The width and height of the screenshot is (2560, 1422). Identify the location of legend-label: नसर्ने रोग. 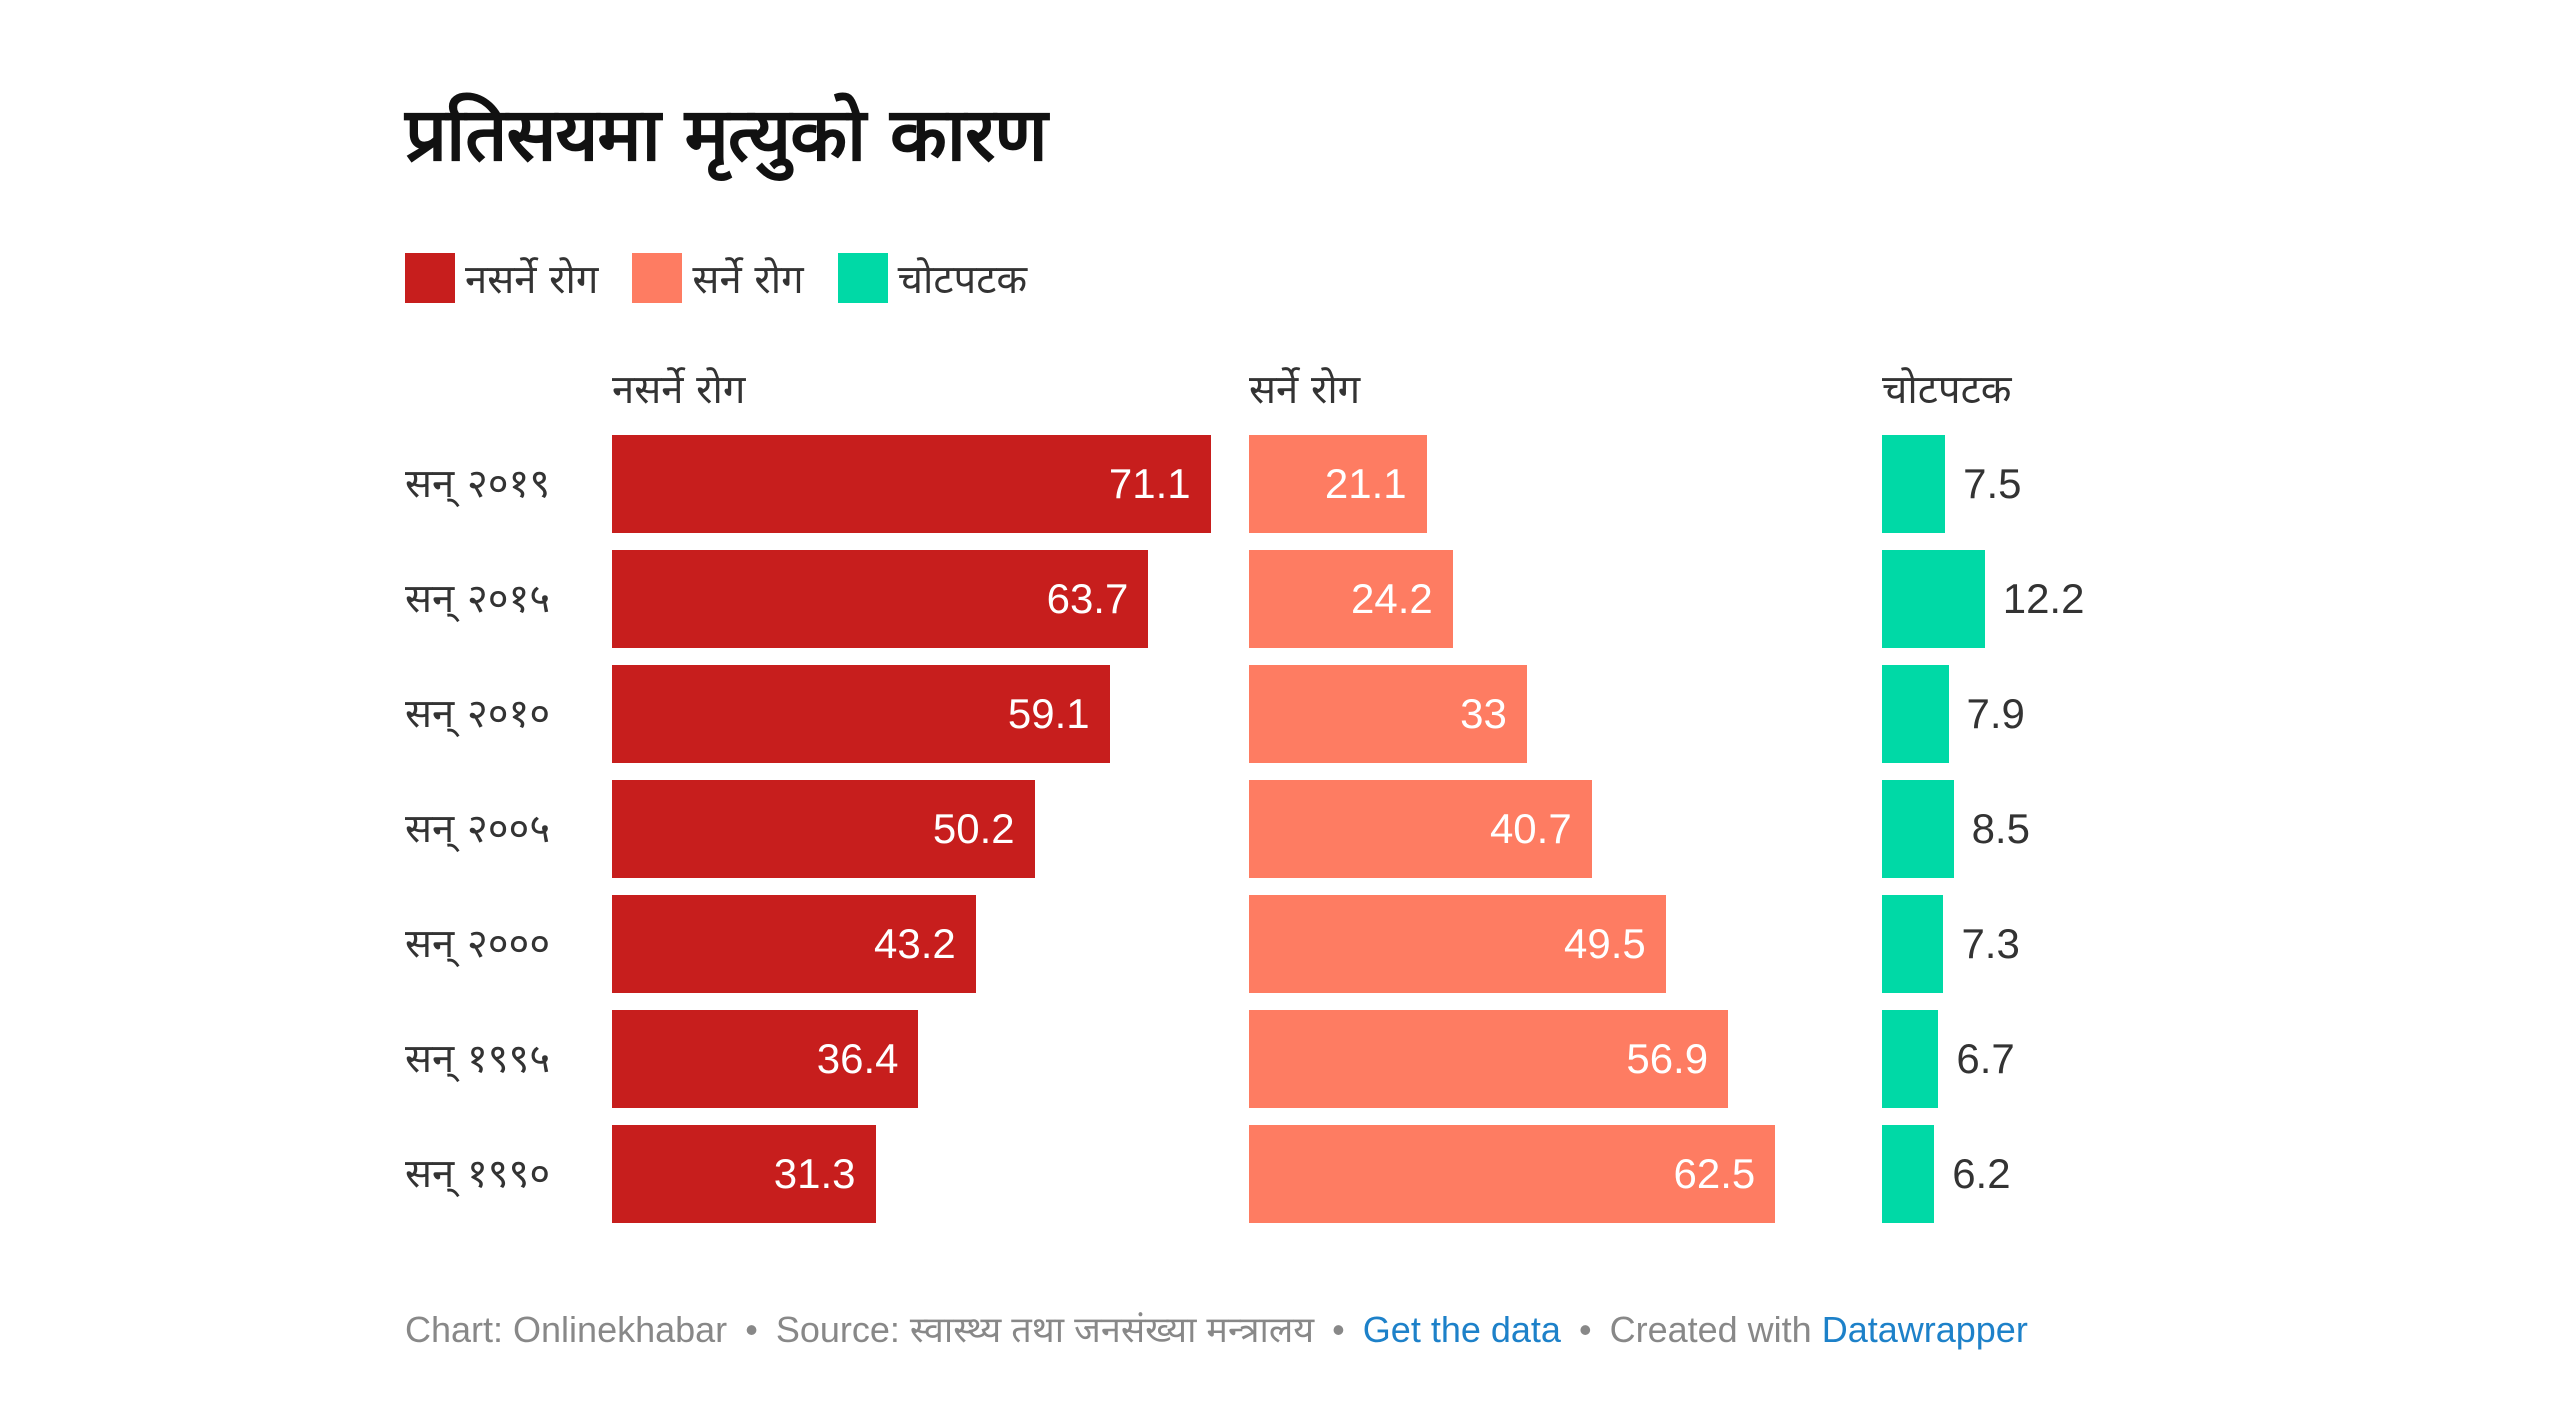
(532, 280).